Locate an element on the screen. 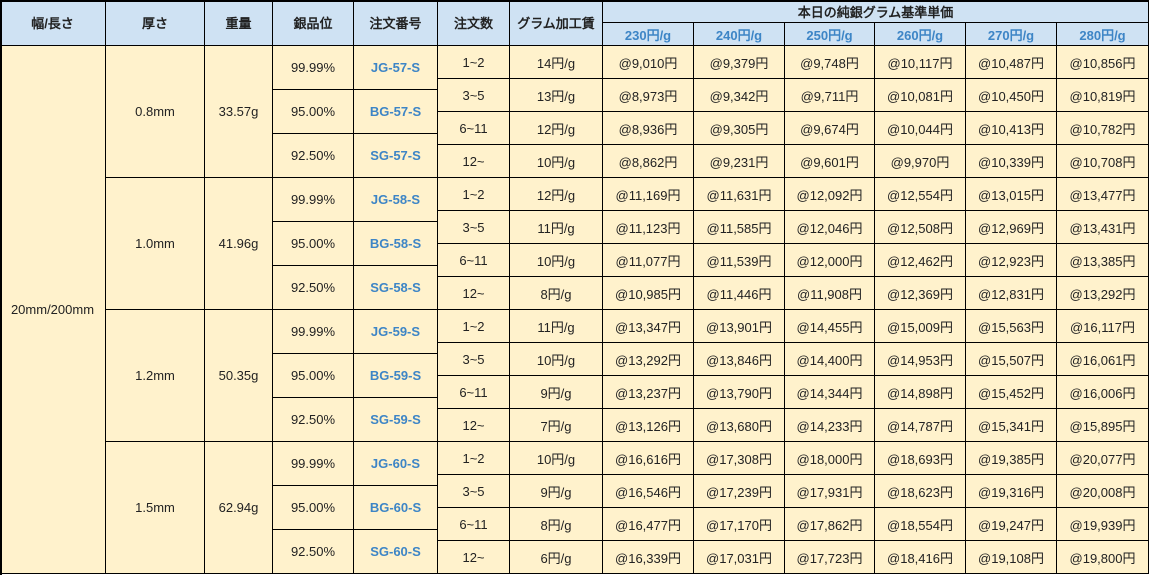  unit-price-cell: @10,044円 is located at coordinates (920, 128).